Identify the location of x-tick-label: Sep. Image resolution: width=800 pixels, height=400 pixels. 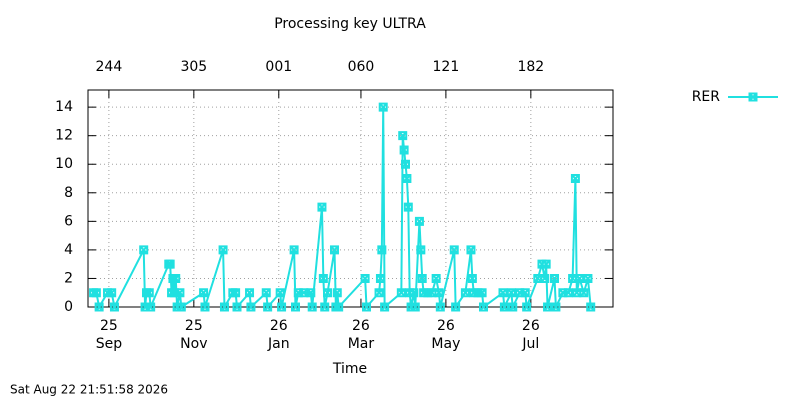
(109, 344).